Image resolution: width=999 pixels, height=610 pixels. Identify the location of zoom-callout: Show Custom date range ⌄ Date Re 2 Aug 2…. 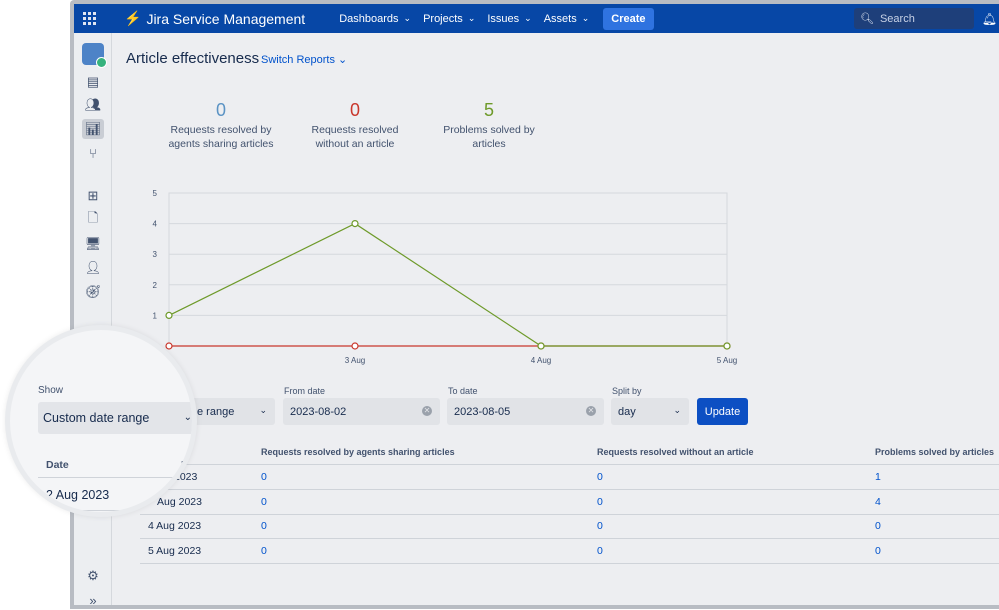
(101, 421).